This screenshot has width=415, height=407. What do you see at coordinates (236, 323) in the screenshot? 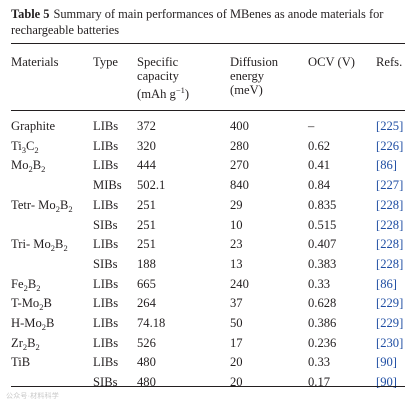
I see `cell-diffusion-energy: 50` at bounding box center [236, 323].